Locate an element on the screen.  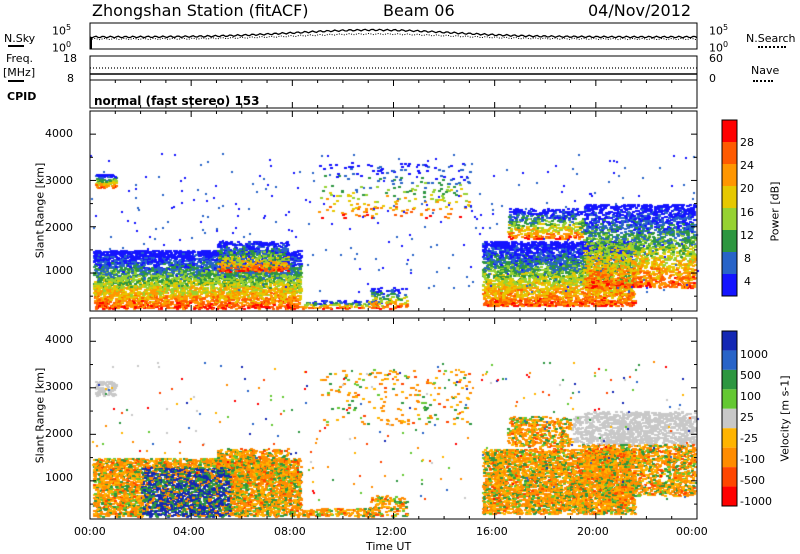
xtick-2000: 20:00 is located at coordinates (593, 531).